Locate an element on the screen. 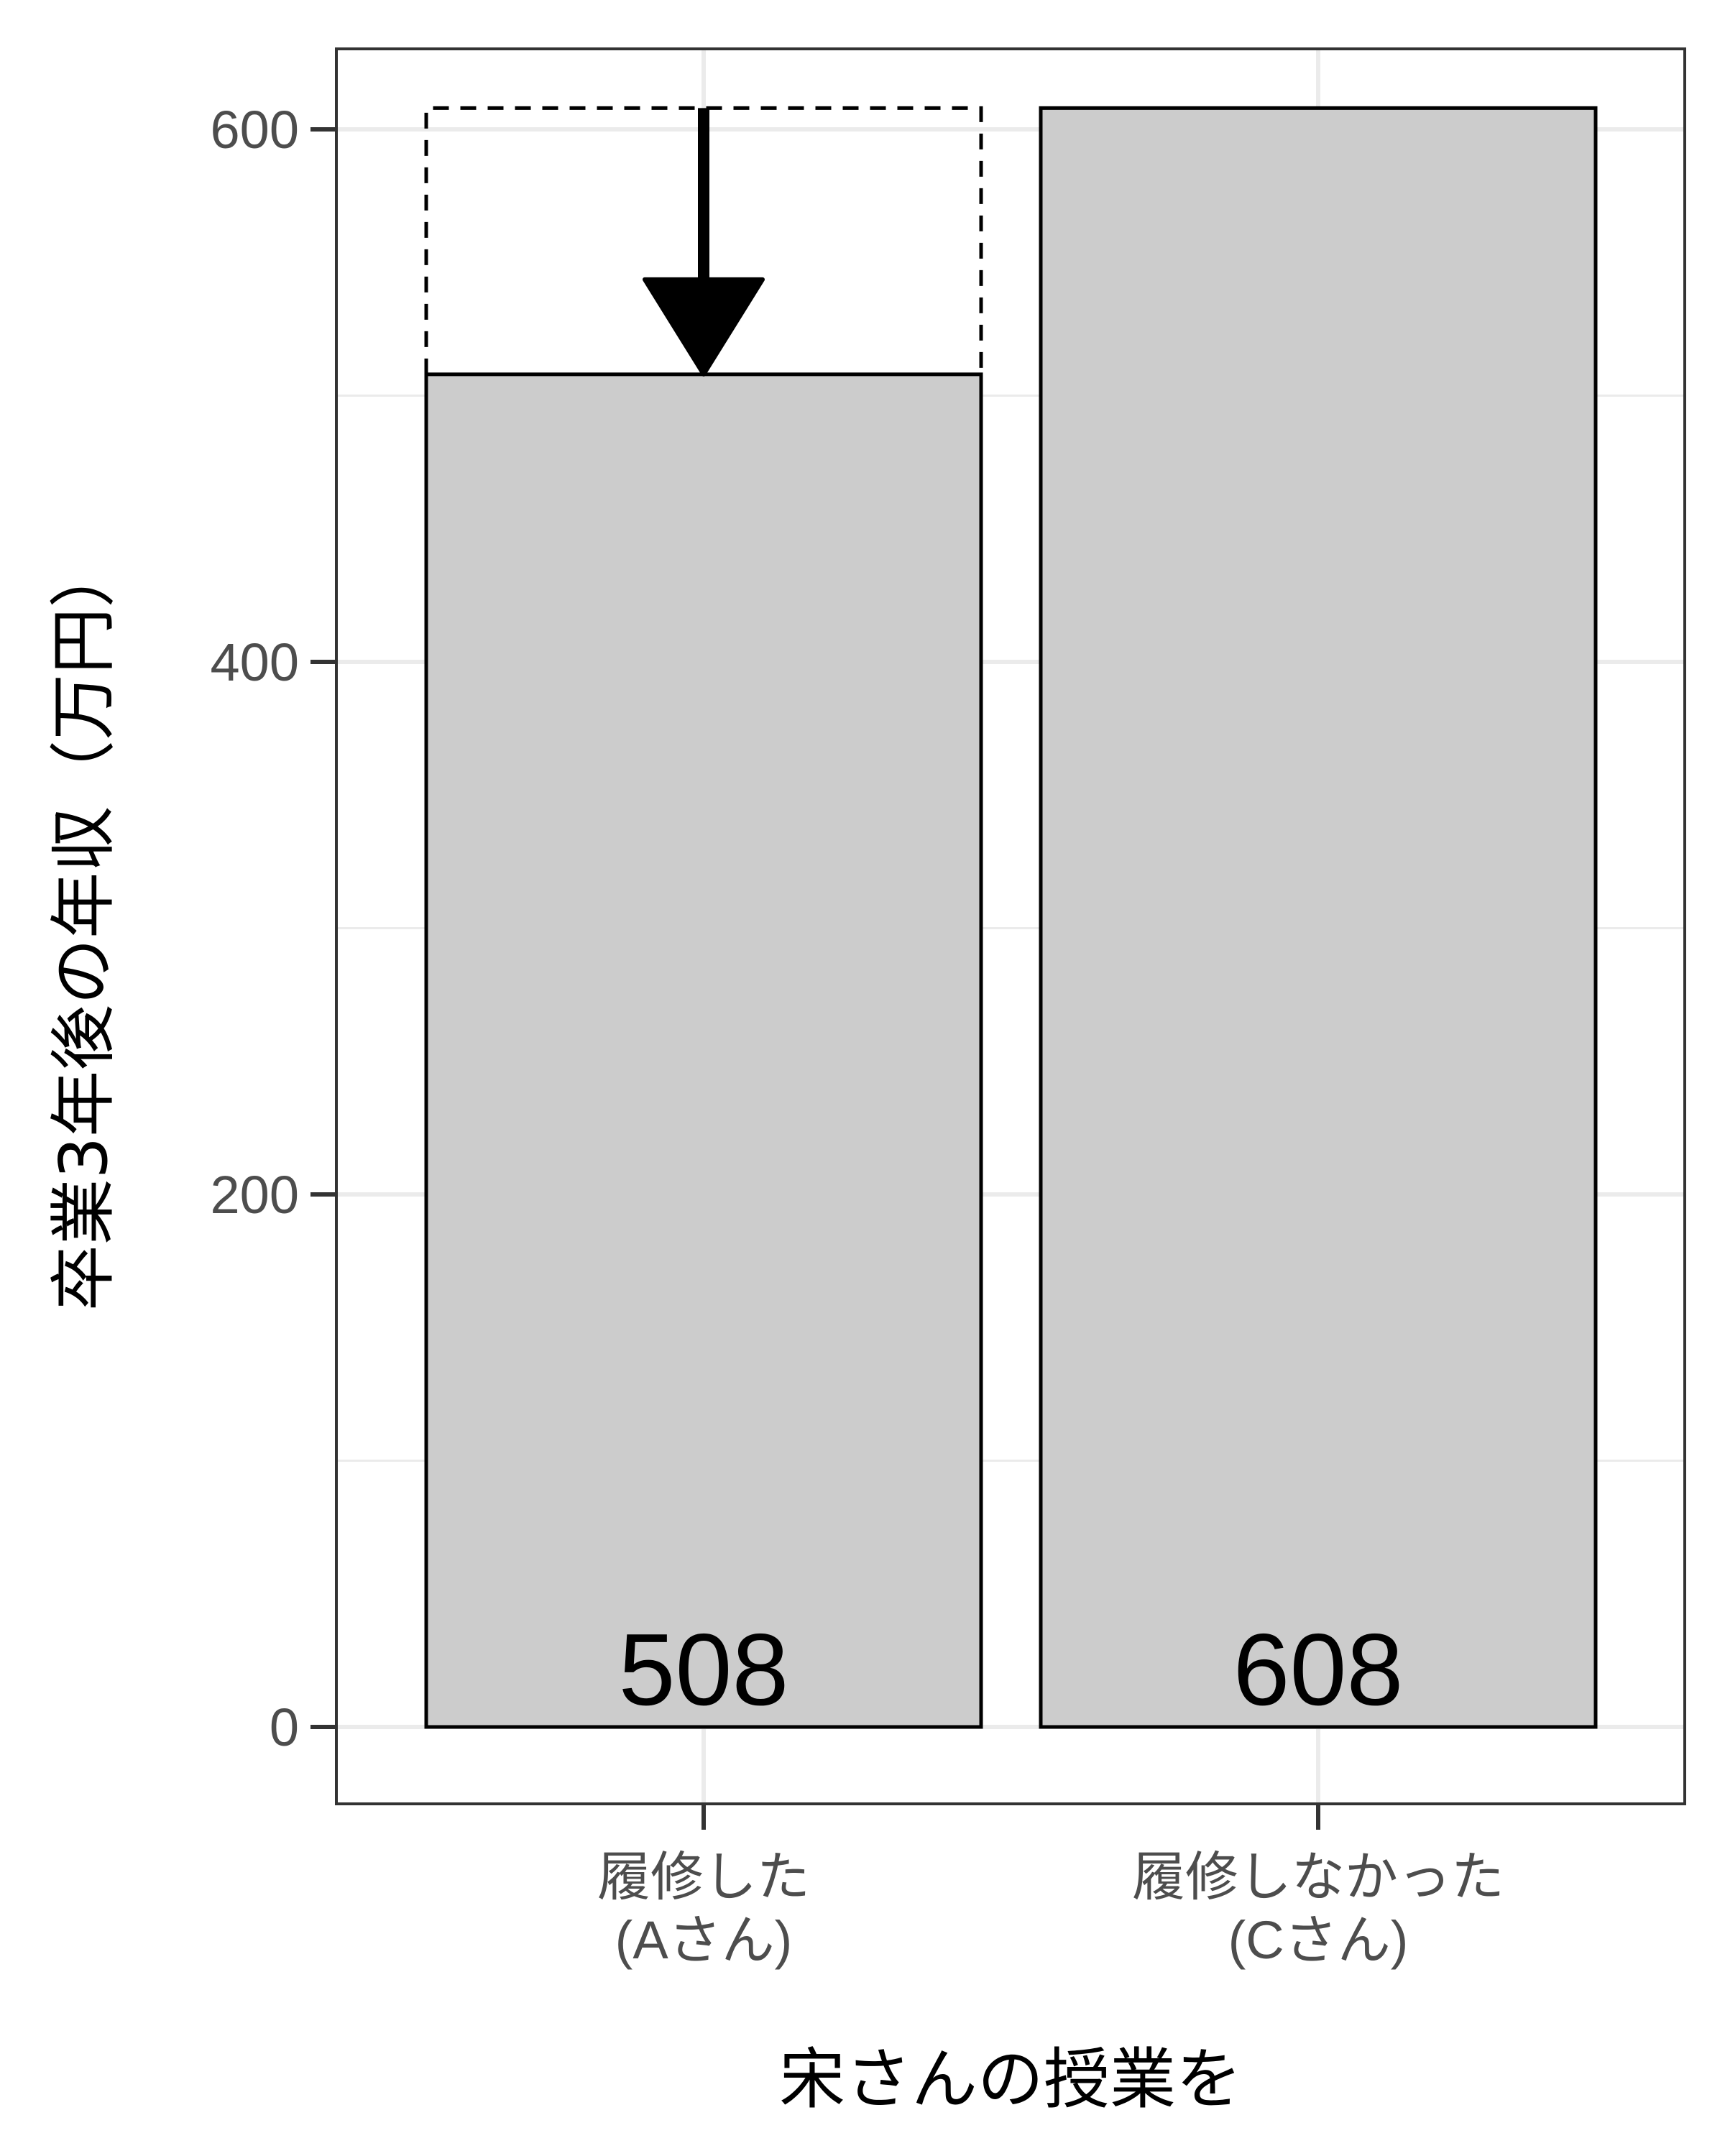  y-axis: 0 200 400 600 is located at coordinates (273, 928).